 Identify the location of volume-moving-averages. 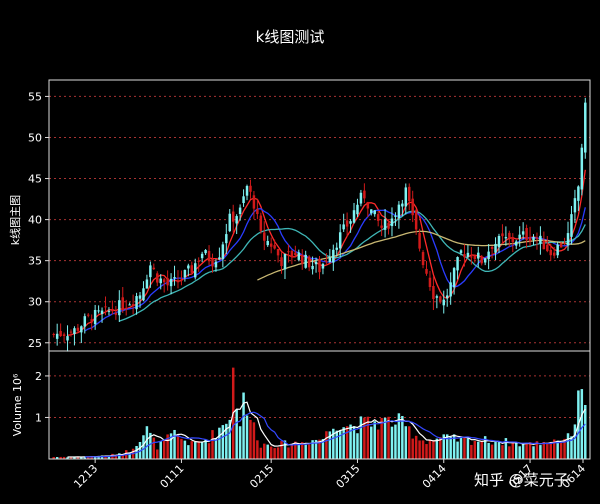
(326, 429).